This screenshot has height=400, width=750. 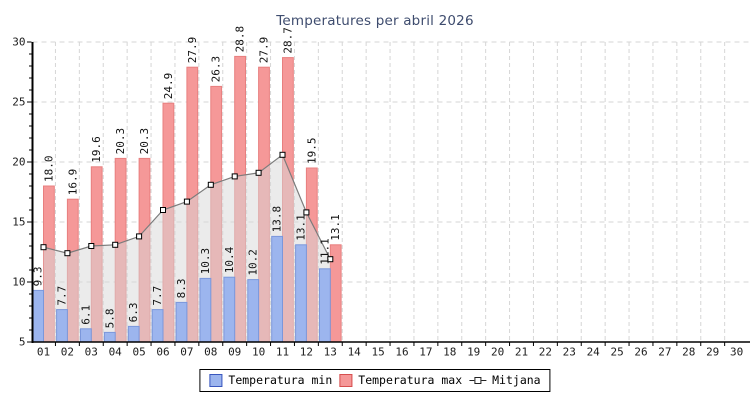 I want to click on label-min-05: 6.3, so click(x=133, y=313).